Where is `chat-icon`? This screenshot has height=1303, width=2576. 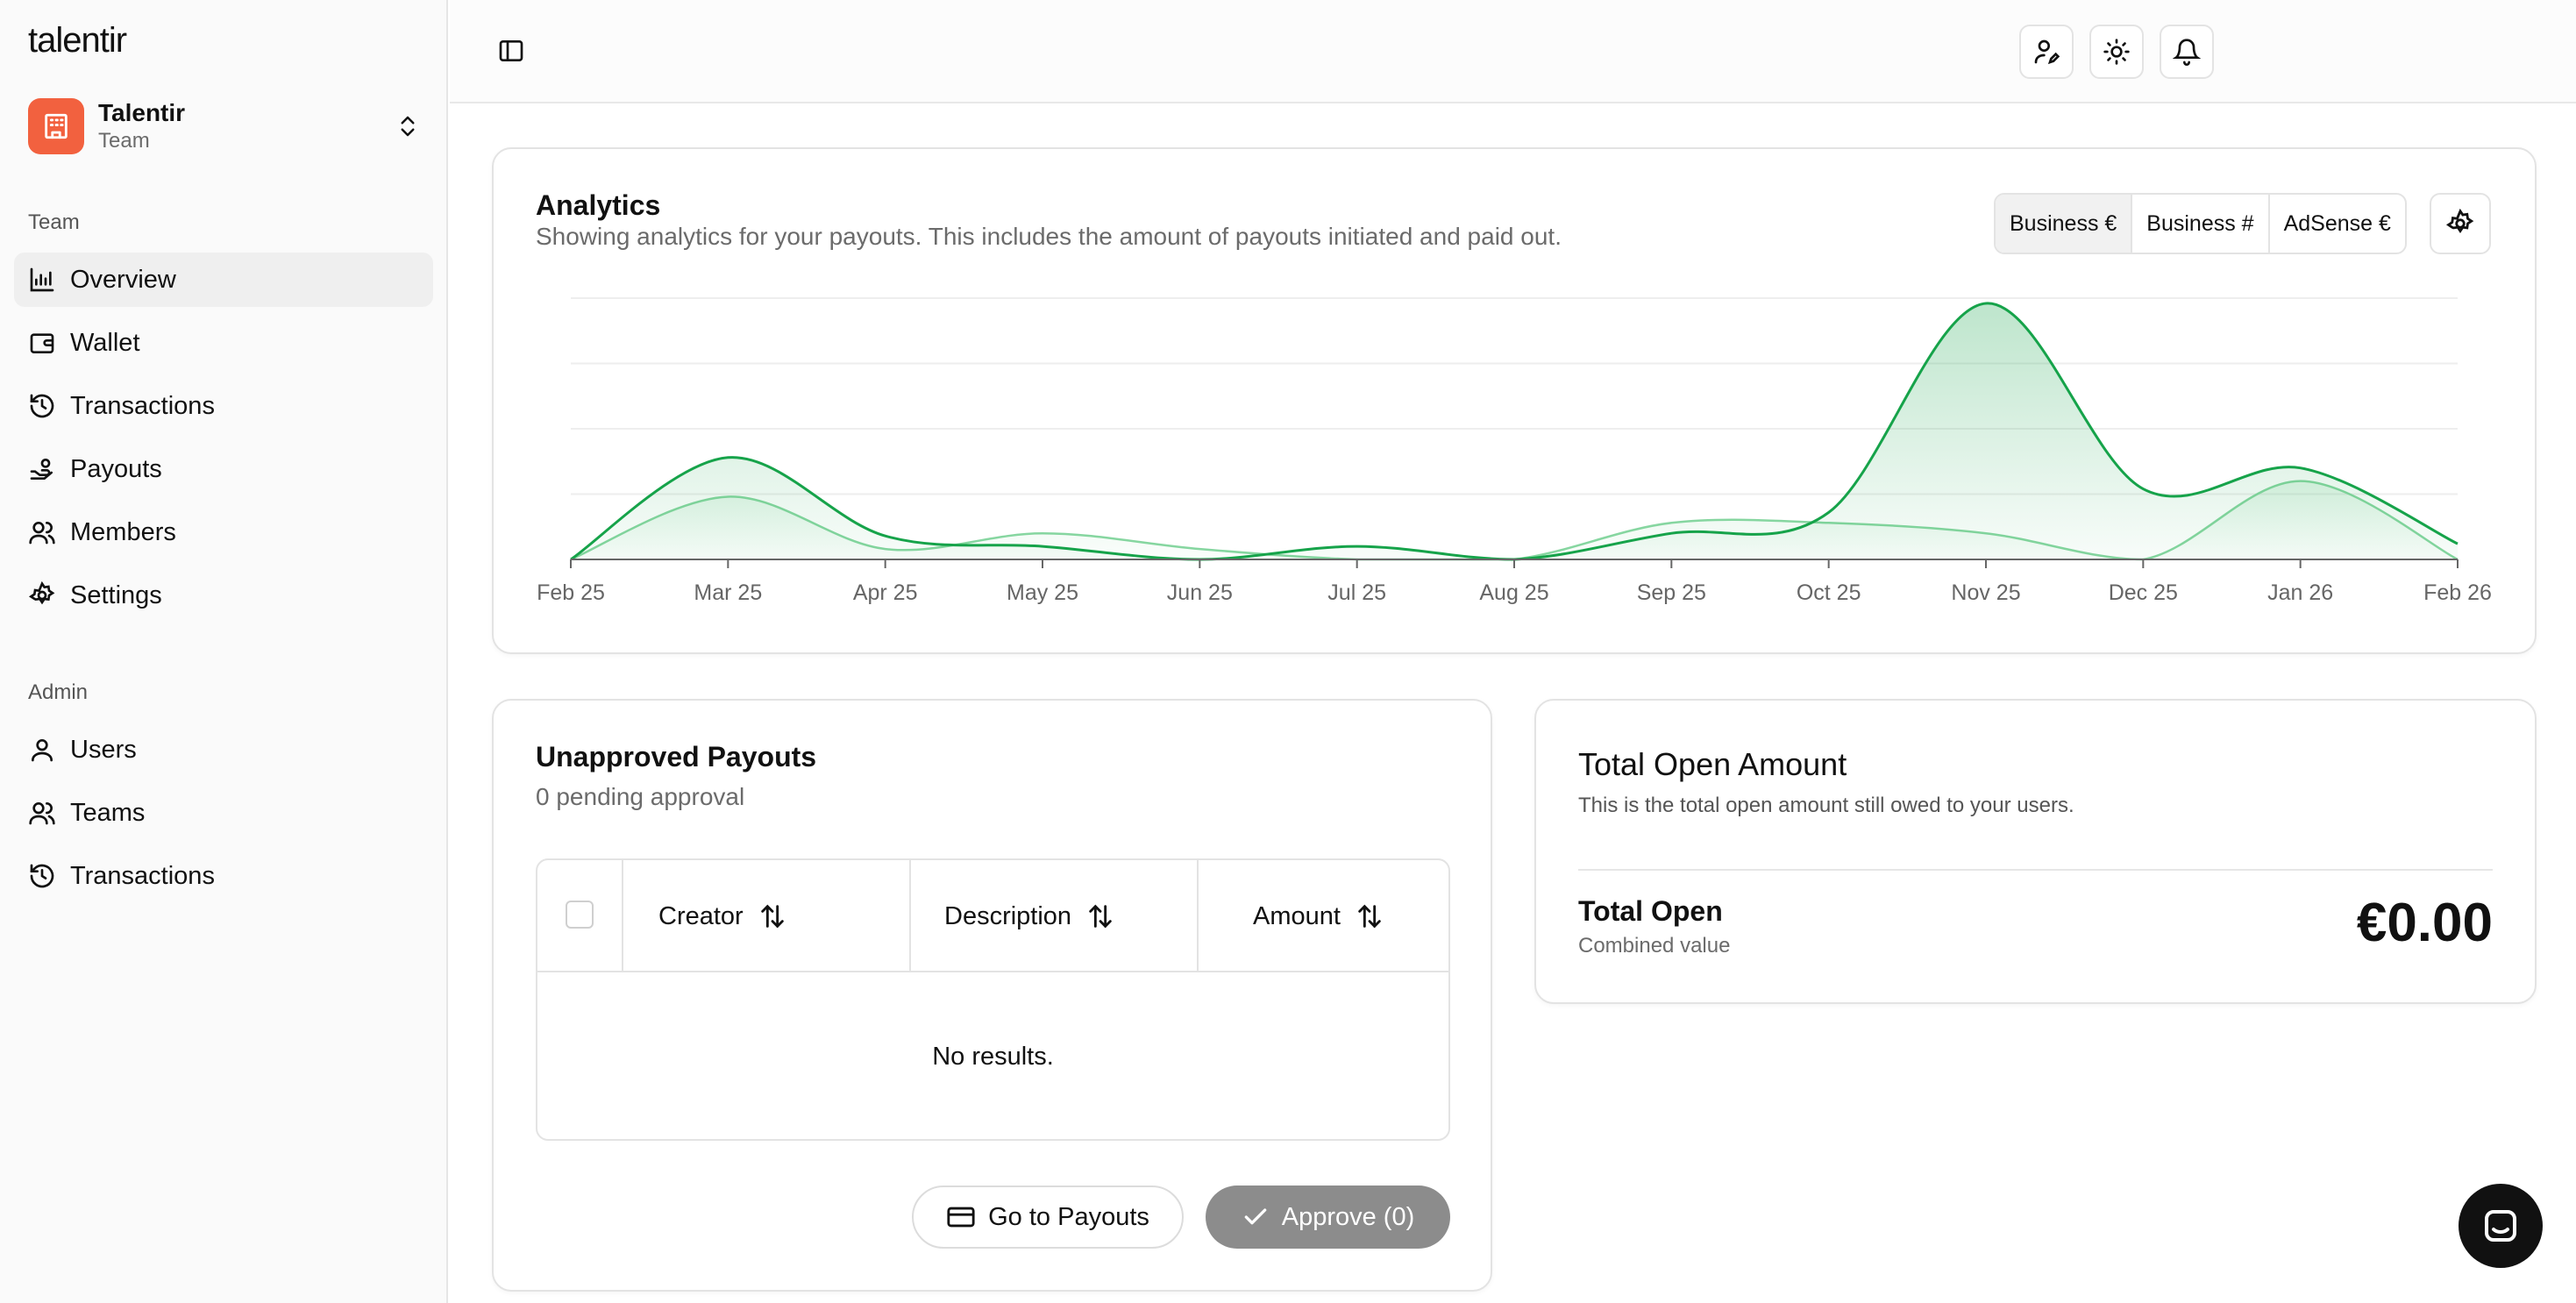 chat-icon is located at coordinates (2500, 1226).